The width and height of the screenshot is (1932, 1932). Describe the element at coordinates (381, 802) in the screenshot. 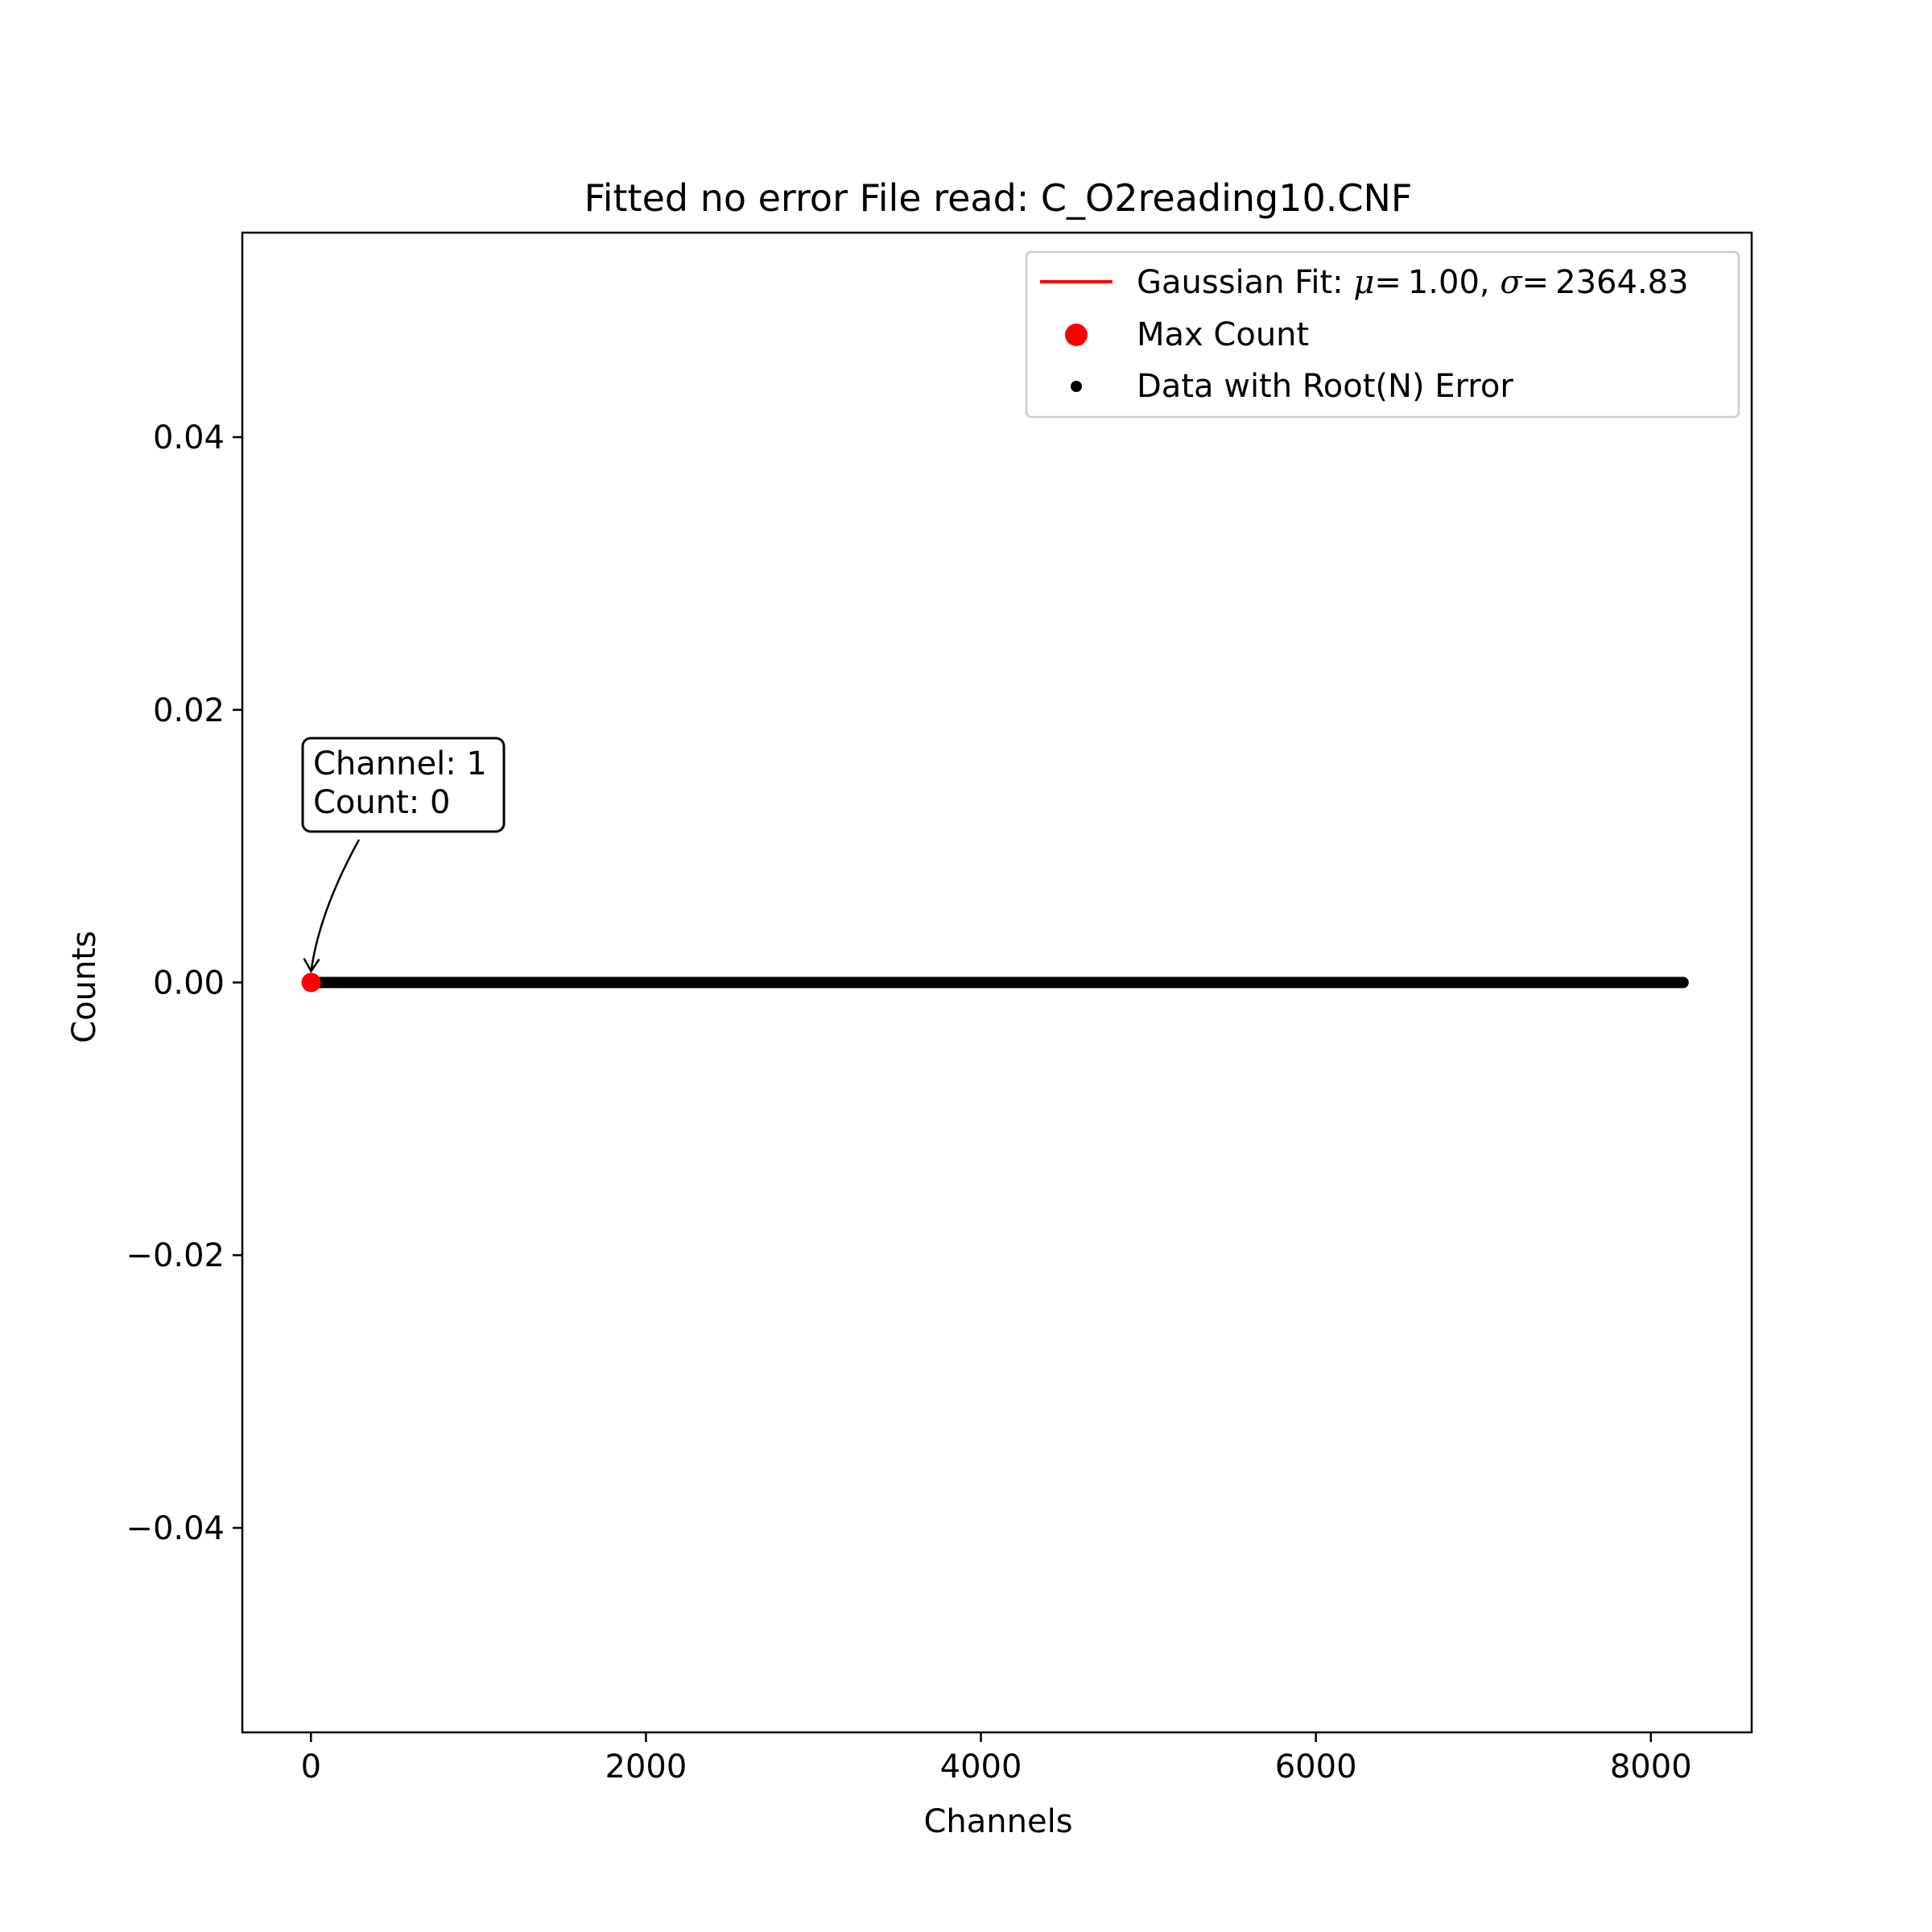

I see `annotation-line-count: Count: 0` at that location.